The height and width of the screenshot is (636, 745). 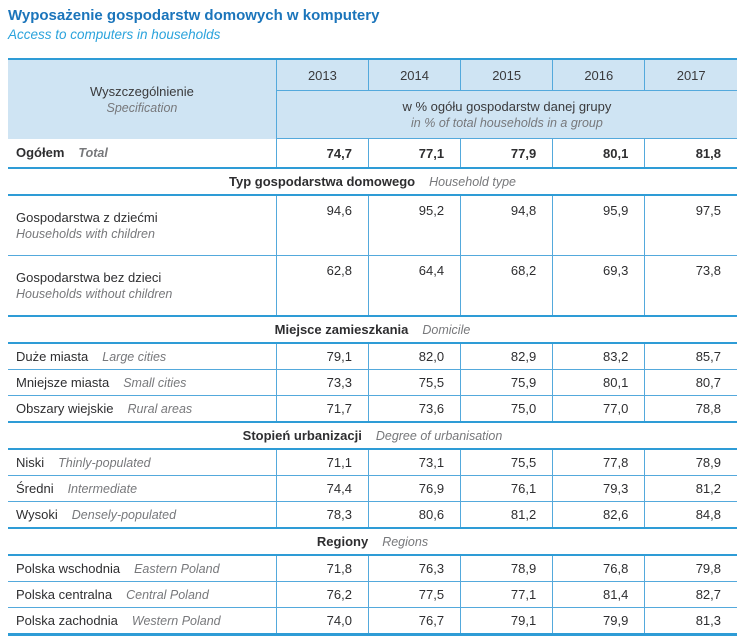 What do you see at coordinates (472, 182) in the screenshot?
I see `section-title-en: Household type` at bounding box center [472, 182].